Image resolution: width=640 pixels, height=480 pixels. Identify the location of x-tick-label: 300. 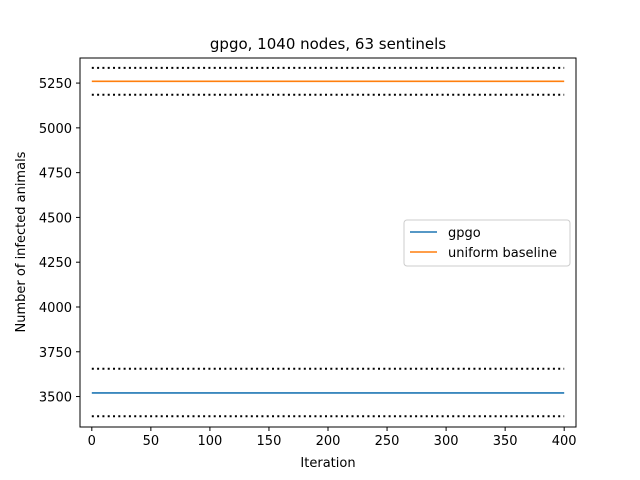
(446, 441).